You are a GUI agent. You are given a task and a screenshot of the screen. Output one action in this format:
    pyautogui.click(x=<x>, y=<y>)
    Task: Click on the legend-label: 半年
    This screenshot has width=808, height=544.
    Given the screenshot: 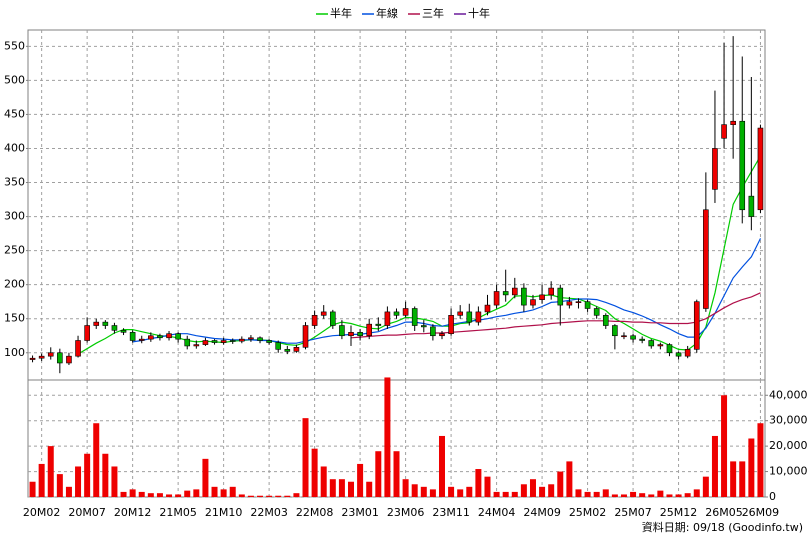 What is the action you would take?
    pyautogui.click(x=341, y=13)
    